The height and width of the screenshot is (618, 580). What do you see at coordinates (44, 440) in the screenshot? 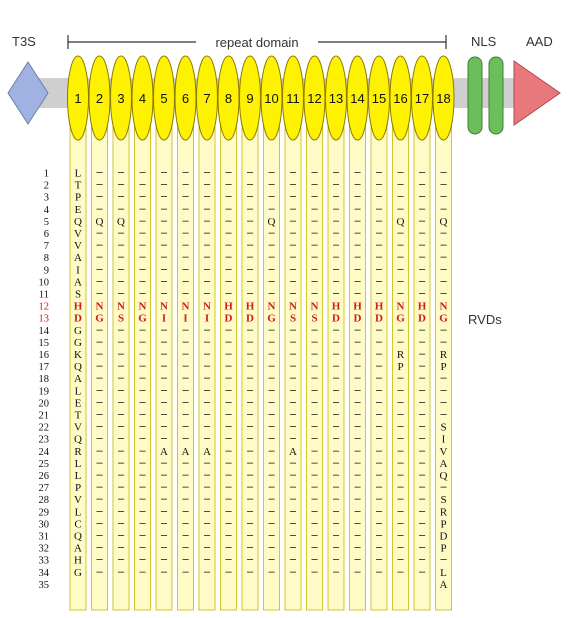
I see `row-number: 23` at bounding box center [44, 440].